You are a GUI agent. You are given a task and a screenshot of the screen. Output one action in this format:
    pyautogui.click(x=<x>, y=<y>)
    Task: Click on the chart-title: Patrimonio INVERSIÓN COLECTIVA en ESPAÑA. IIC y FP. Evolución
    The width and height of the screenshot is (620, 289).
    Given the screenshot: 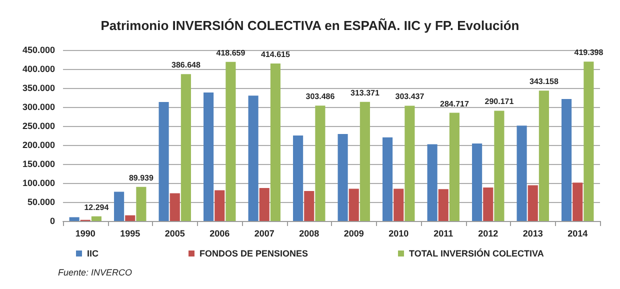 What is the action you would take?
    pyautogui.click(x=310, y=25)
    